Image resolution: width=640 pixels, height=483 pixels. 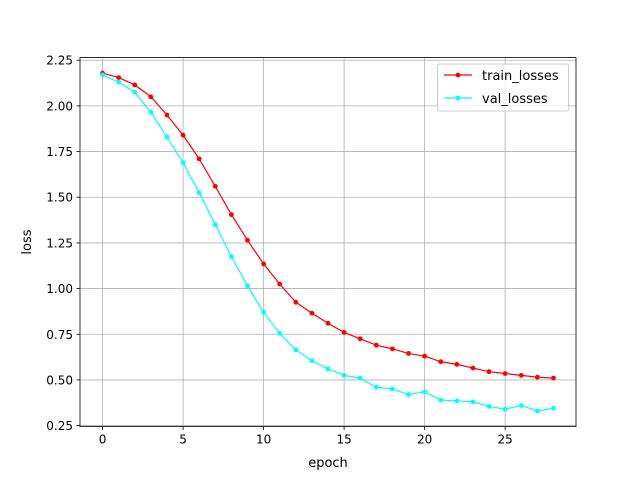 What do you see at coordinates (424, 440) in the screenshot?
I see `x-tick-label: 20` at bounding box center [424, 440].